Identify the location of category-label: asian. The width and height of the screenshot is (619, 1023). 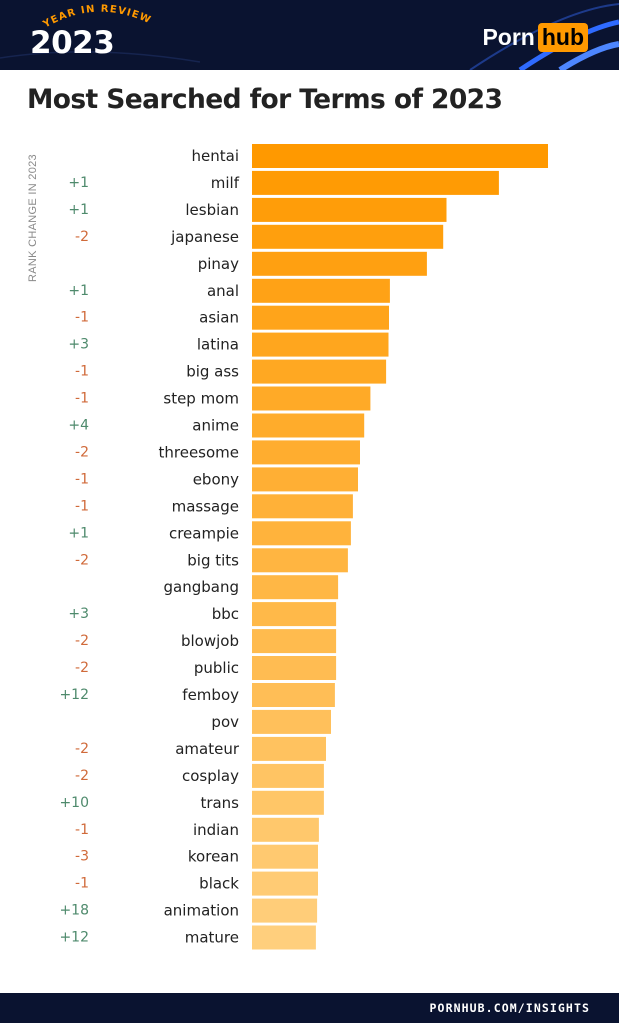
(219, 318).